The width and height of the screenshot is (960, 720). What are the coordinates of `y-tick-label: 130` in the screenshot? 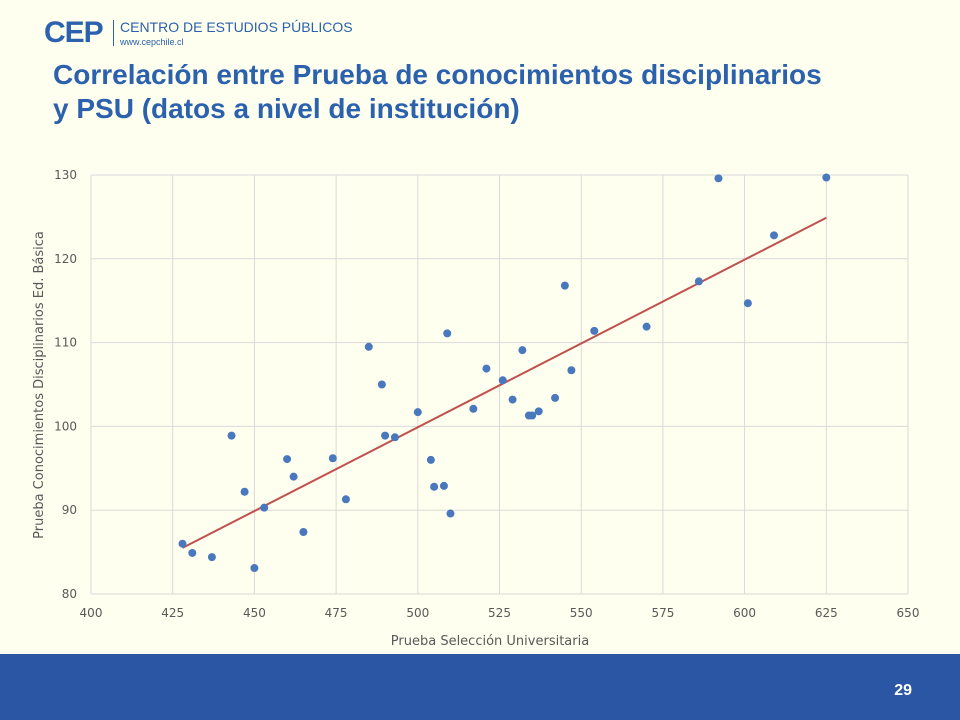 It's located at (65, 175).